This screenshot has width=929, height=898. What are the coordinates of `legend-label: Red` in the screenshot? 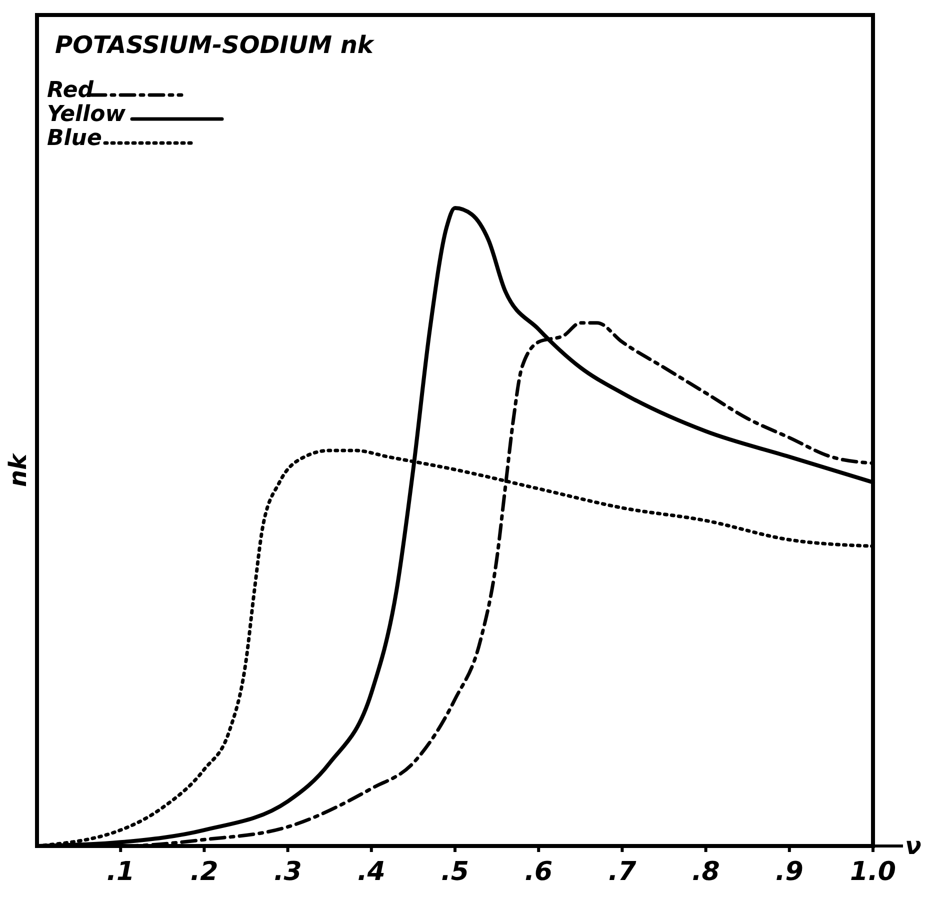 It's located at (70, 90).